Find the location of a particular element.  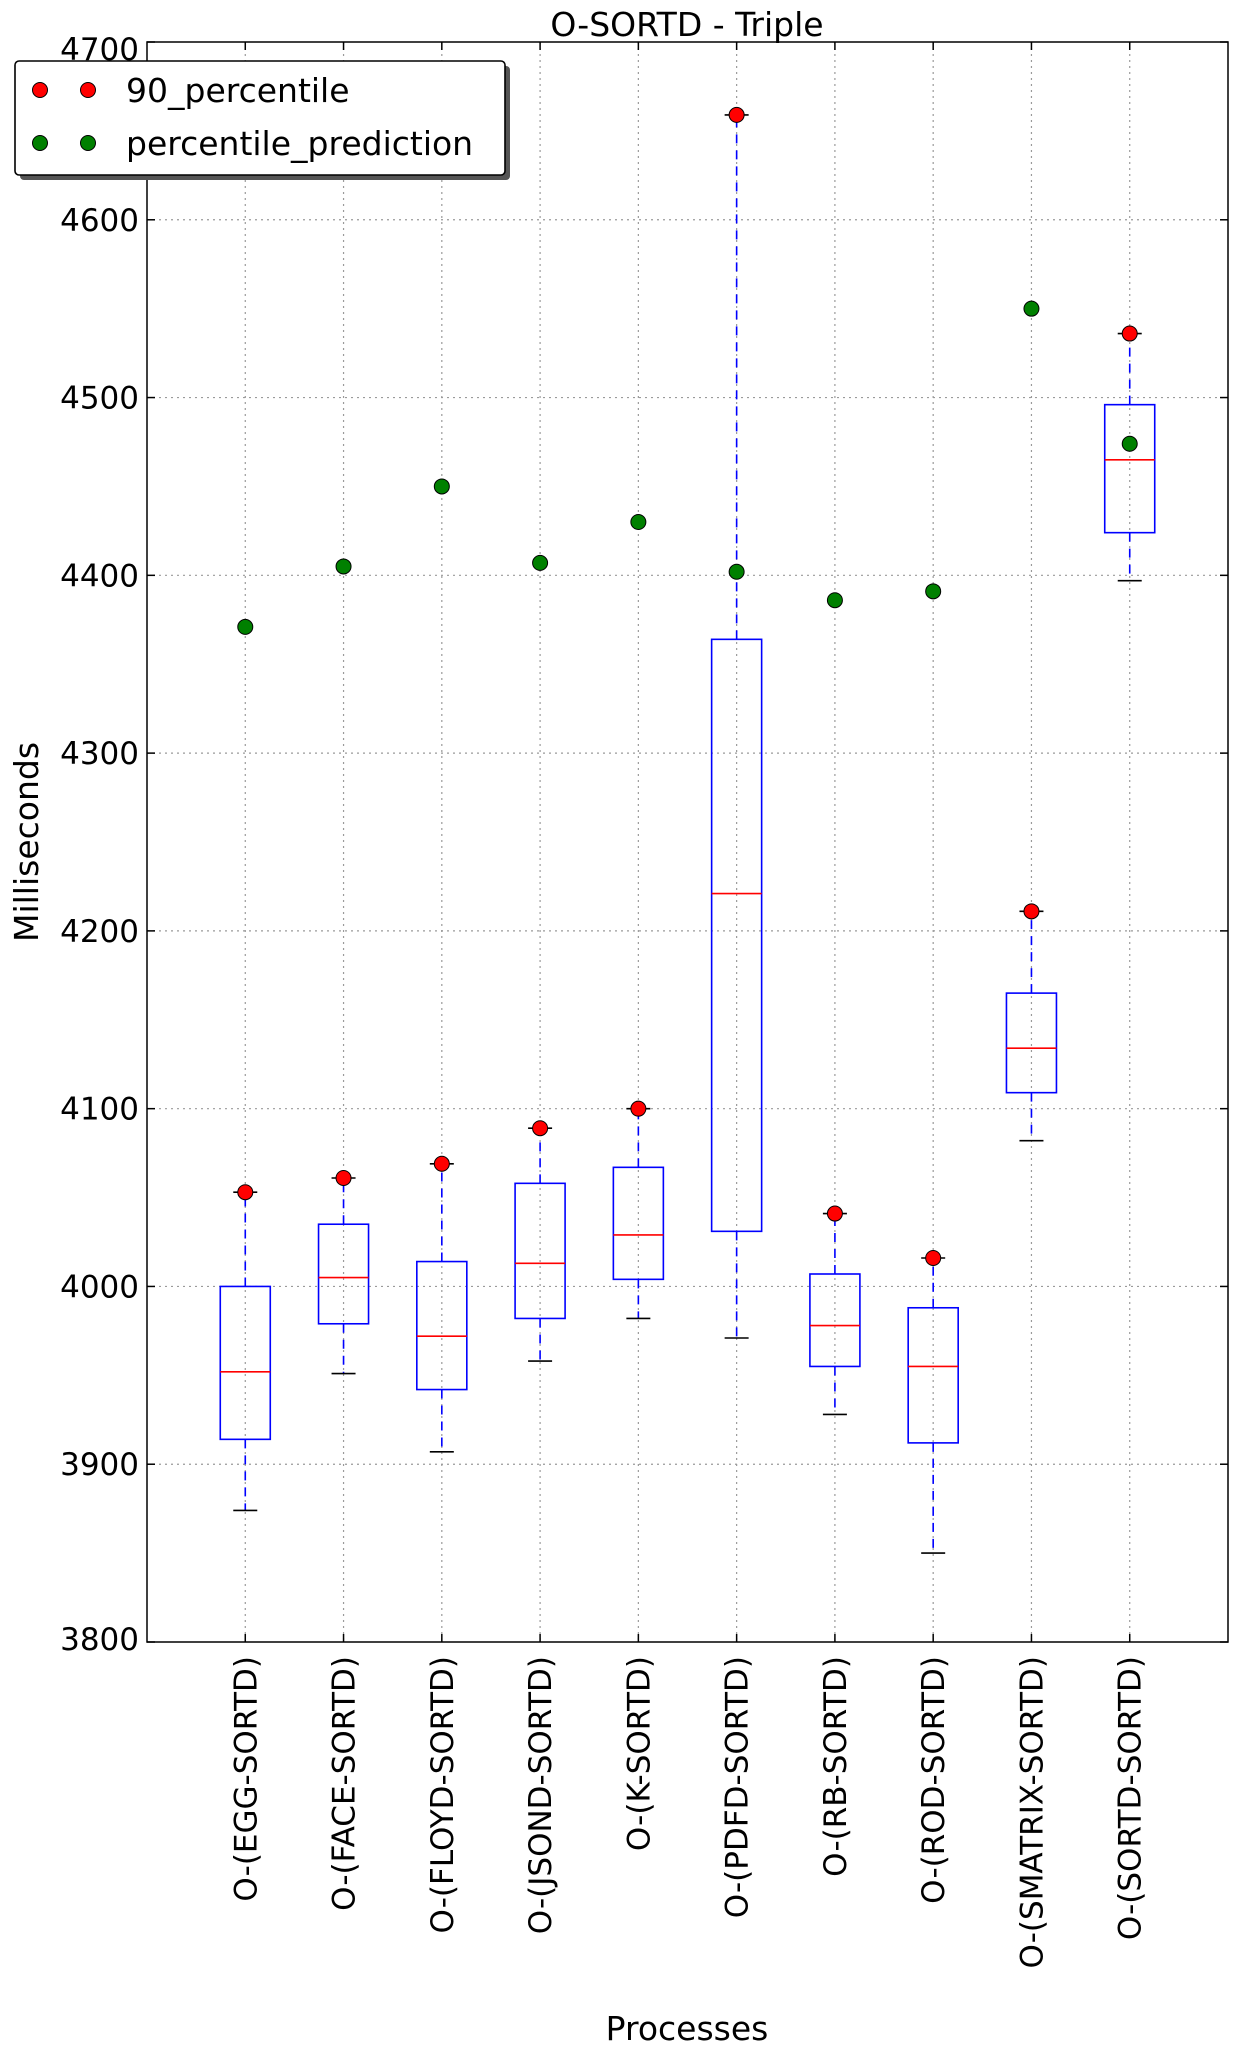

x-tick-label: O-(JSOND-SORTD) is located at coordinates (541, 1795).